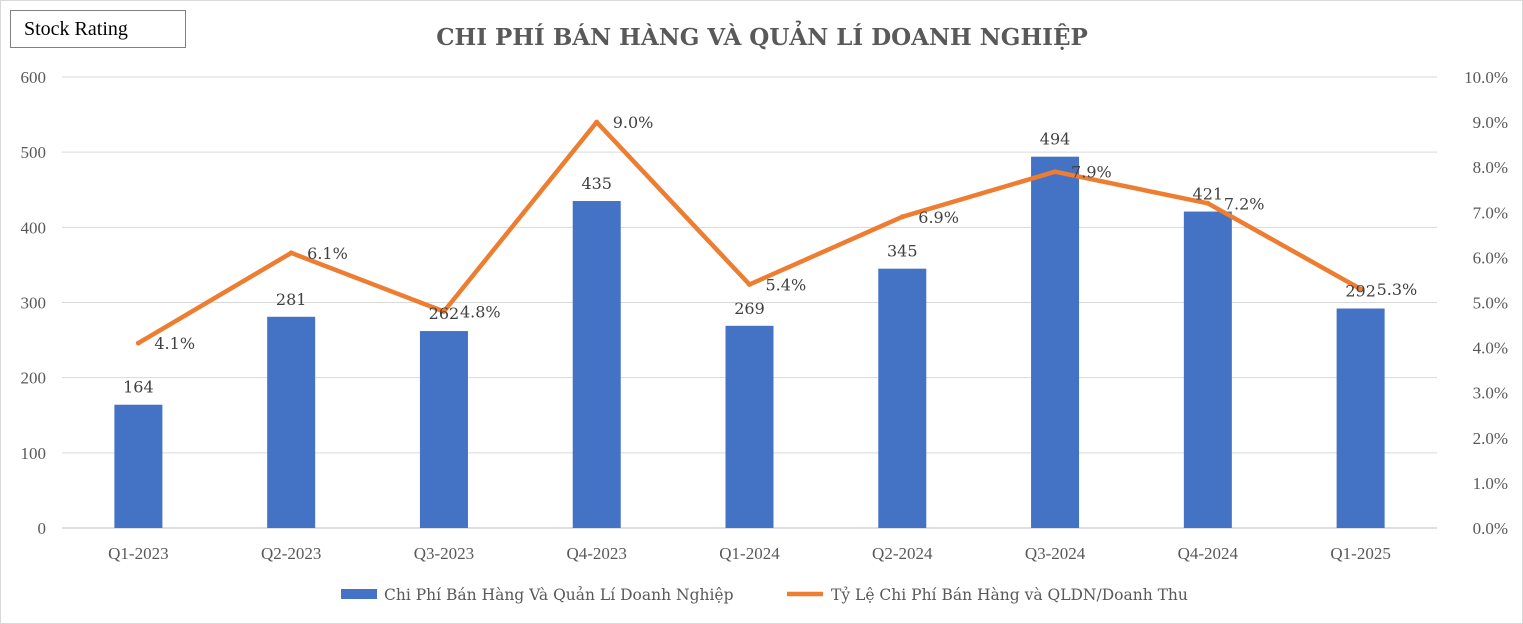 Image resolution: width=1523 pixels, height=624 pixels. I want to click on bar-value-label: 345, so click(902, 251).